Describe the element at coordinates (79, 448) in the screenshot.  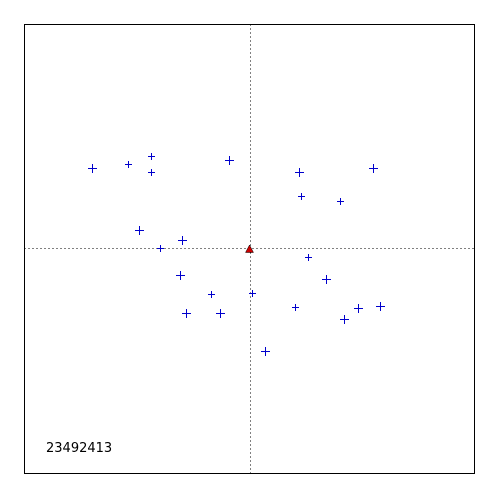
I see `chart-annotation-id: 23492413` at that location.